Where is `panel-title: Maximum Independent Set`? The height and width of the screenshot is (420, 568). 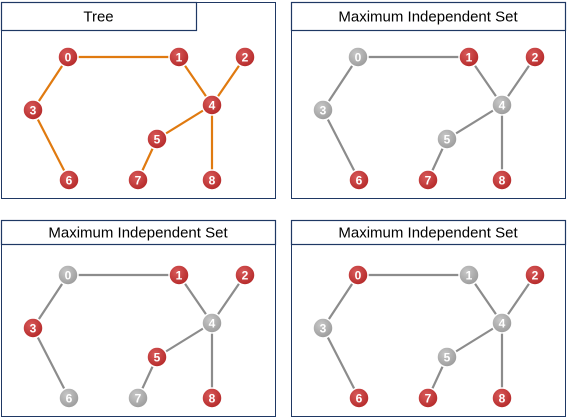 panel-title: Maximum Independent Set is located at coordinates (138, 233).